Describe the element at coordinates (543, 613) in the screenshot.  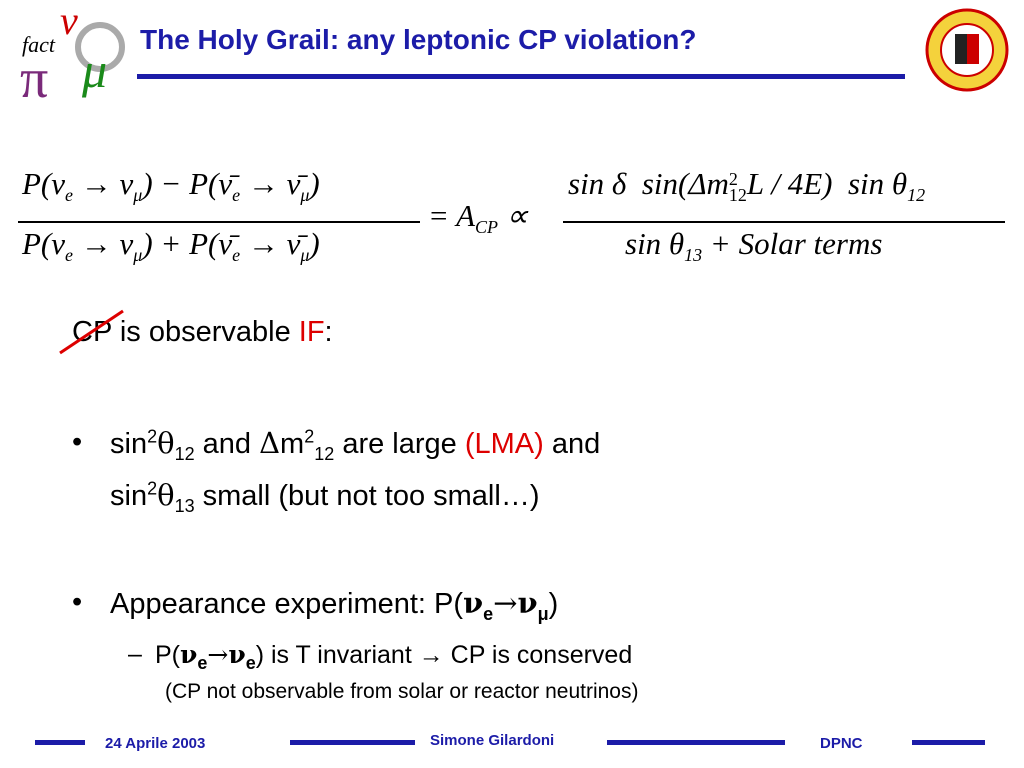
I see `t: μ` at that location.